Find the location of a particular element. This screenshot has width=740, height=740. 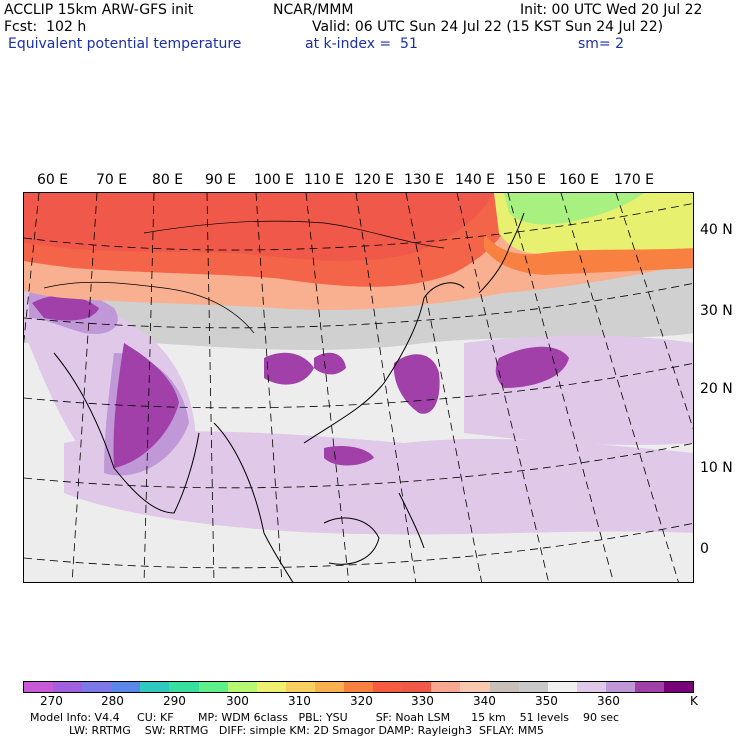

dark-purple-core-philippines is located at coordinates (349, 456).